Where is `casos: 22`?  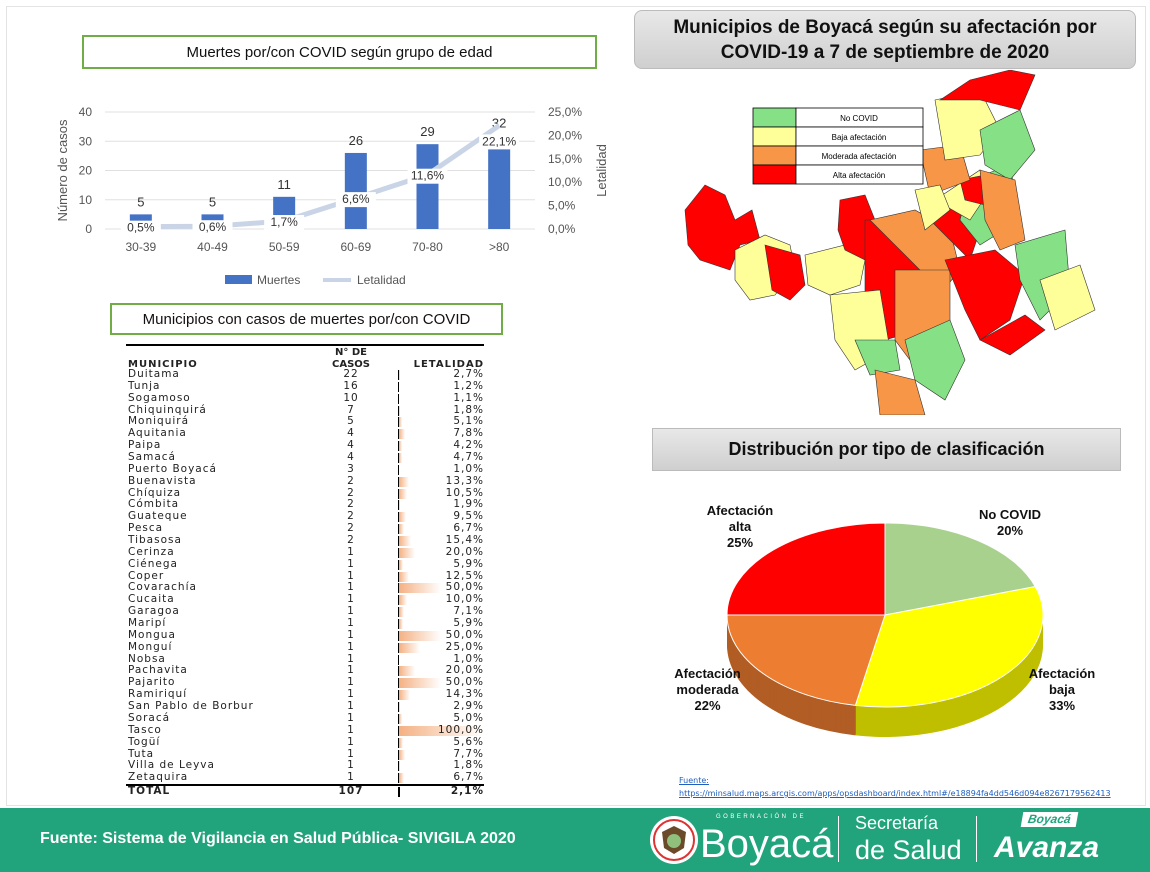 casos: 22 is located at coordinates (351, 374).